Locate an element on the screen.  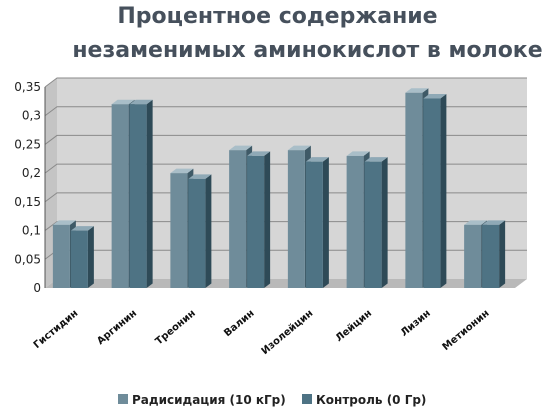
y-tick-label: 0,2 is located at coordinates (31, 173).